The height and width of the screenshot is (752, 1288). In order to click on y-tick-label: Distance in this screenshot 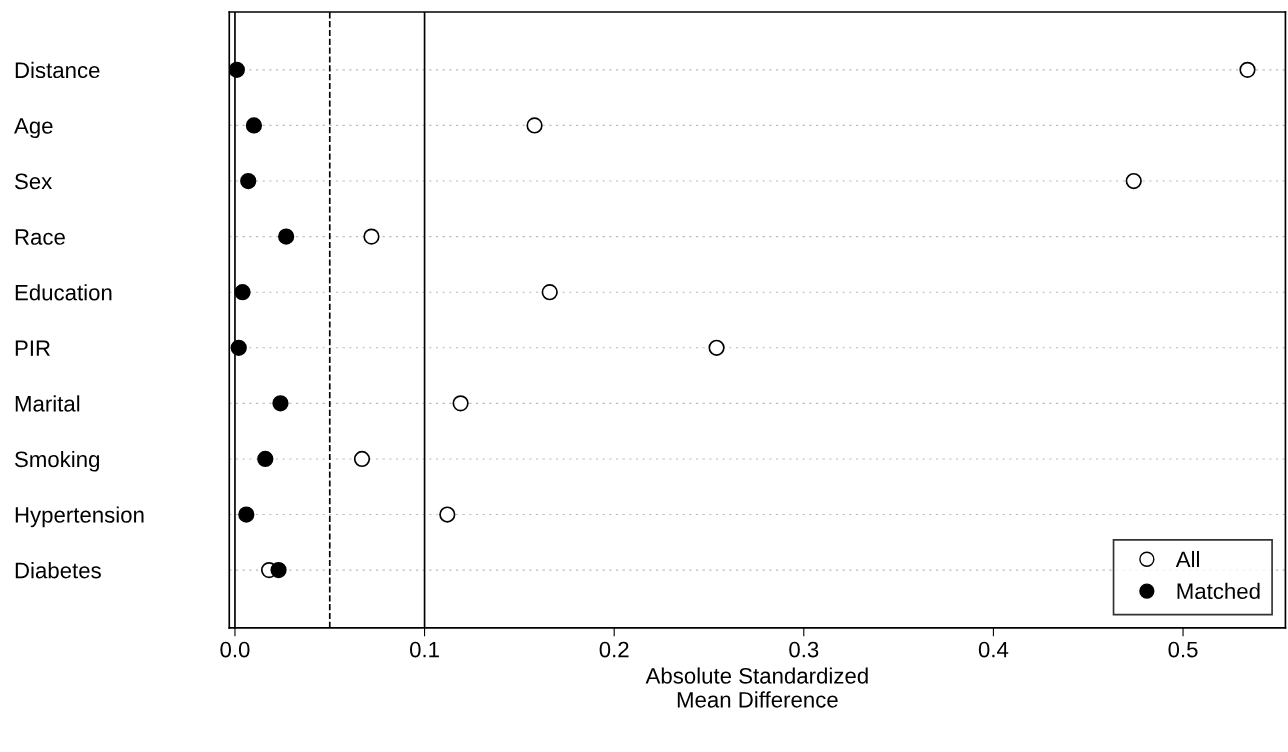, I will do `click(57, 70)`.